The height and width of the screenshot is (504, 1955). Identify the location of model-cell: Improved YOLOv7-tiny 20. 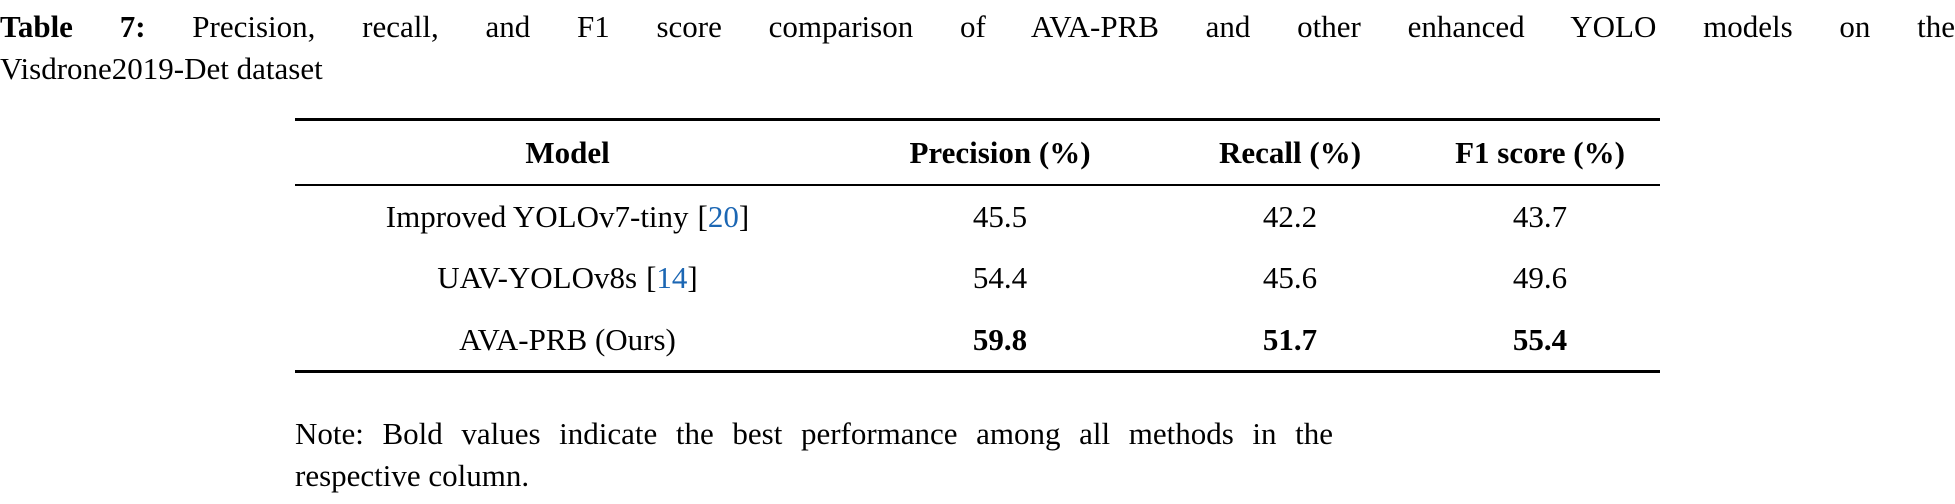
(567, 216).